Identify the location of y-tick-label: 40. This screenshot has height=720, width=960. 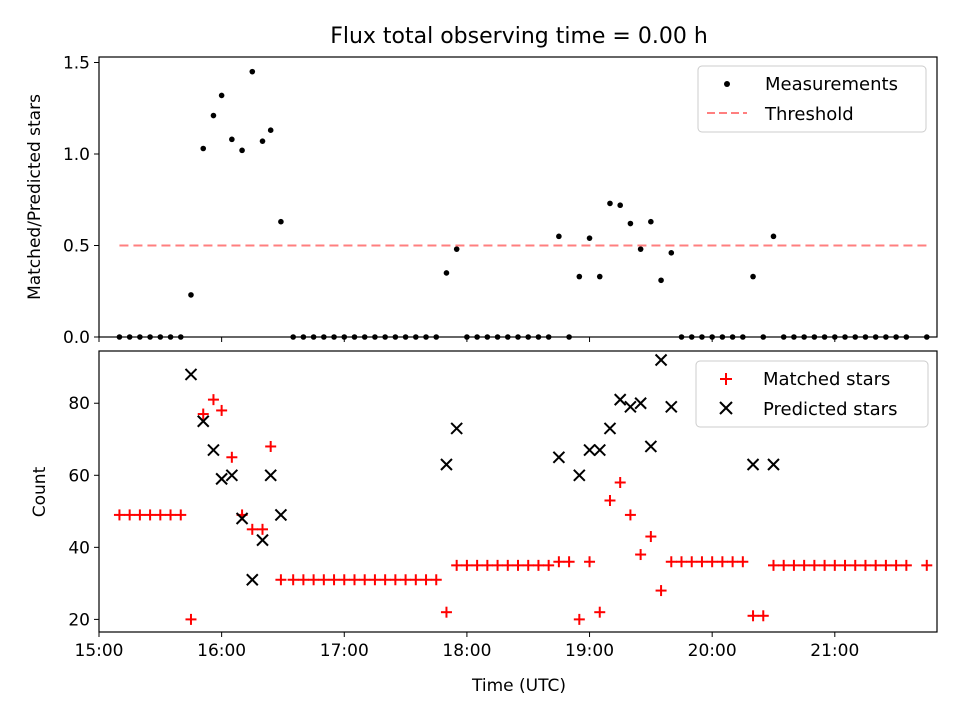
(79, 548).